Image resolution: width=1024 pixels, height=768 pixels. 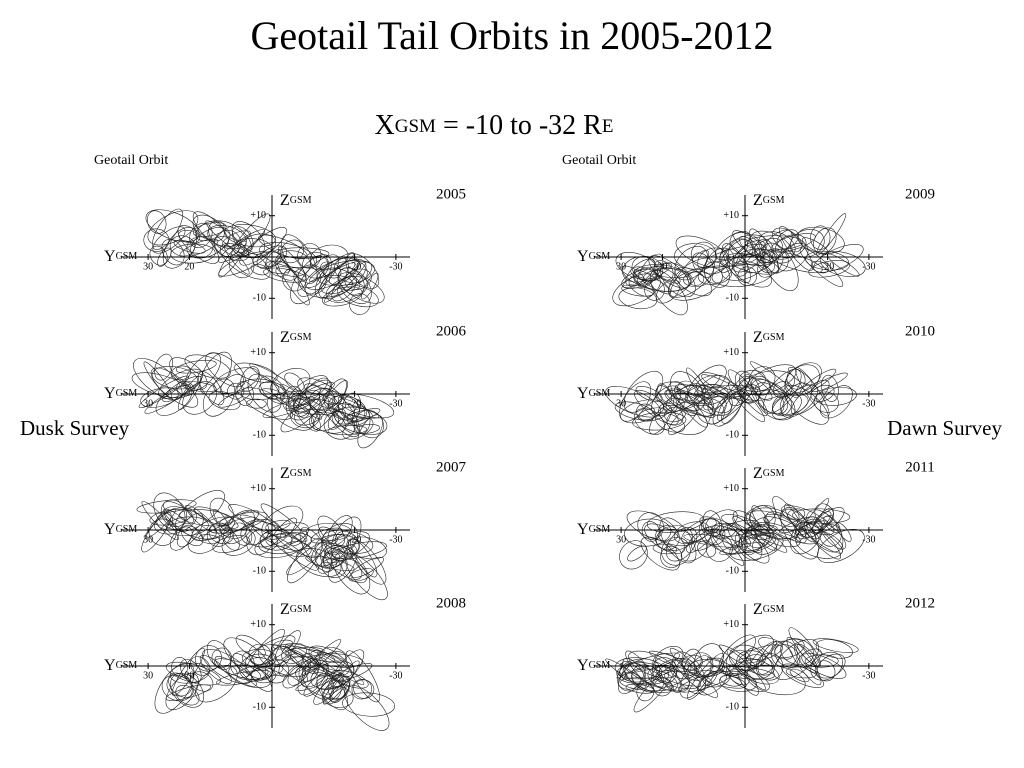 What do you see at coordinates (732, 298) in the screenshot?
I see `z-tick-label: -10` at bounding box center [732, 298].